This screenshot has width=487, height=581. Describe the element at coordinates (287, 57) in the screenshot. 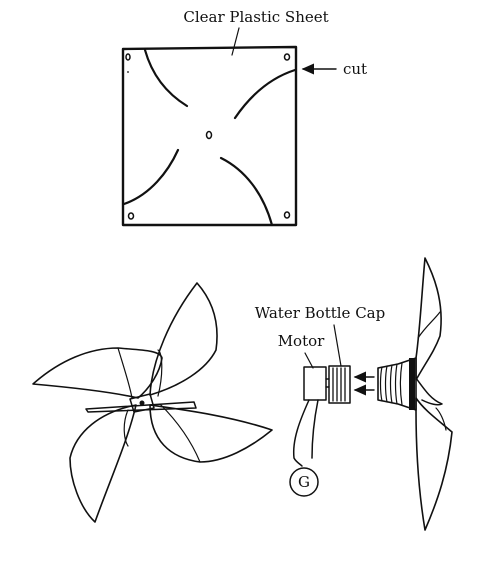

I see `corner-hole-top-right` at that location.